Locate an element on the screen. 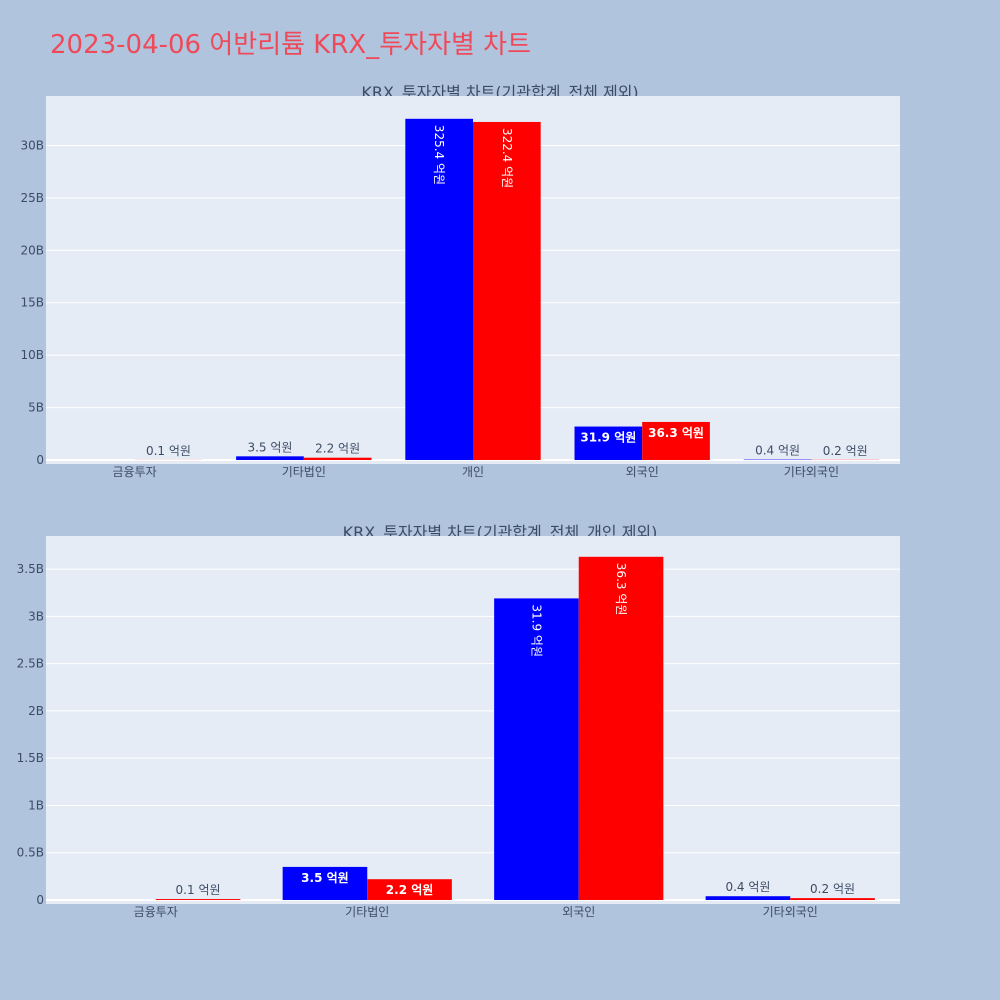 The image size is (1000, 1000). y-tick-label: 20B is located at coordinates (32, 250).